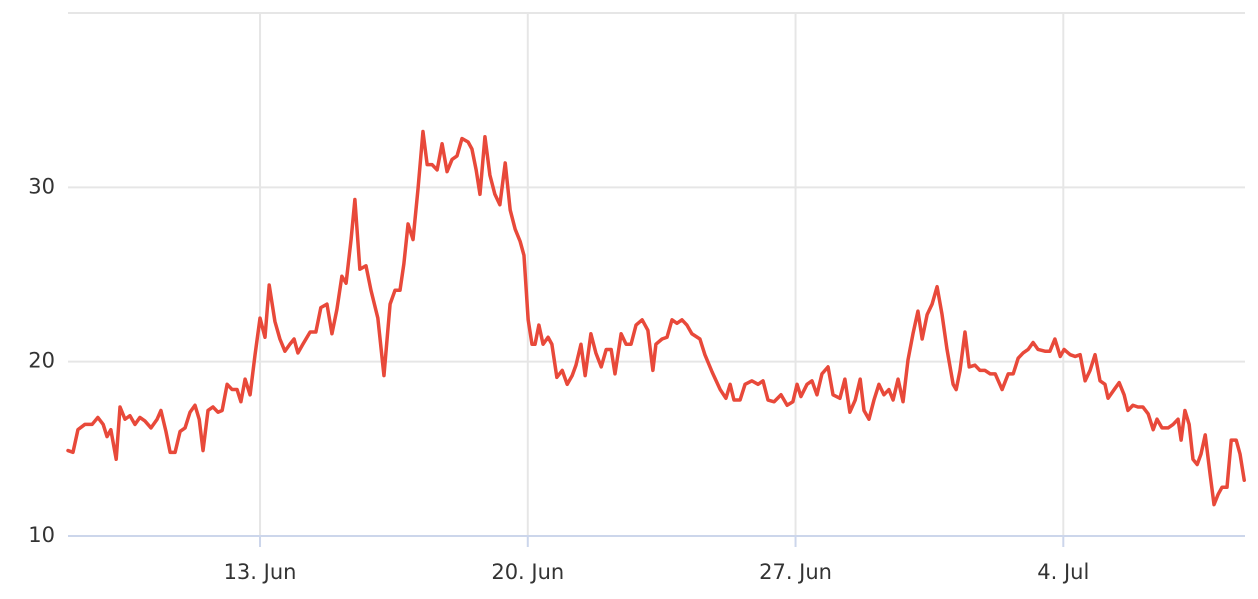 This screenshot has height=599, width=1258. Describe the element at coordinates (41, 535) in the screenshot. I see `y-tick-label: 10` at that location.